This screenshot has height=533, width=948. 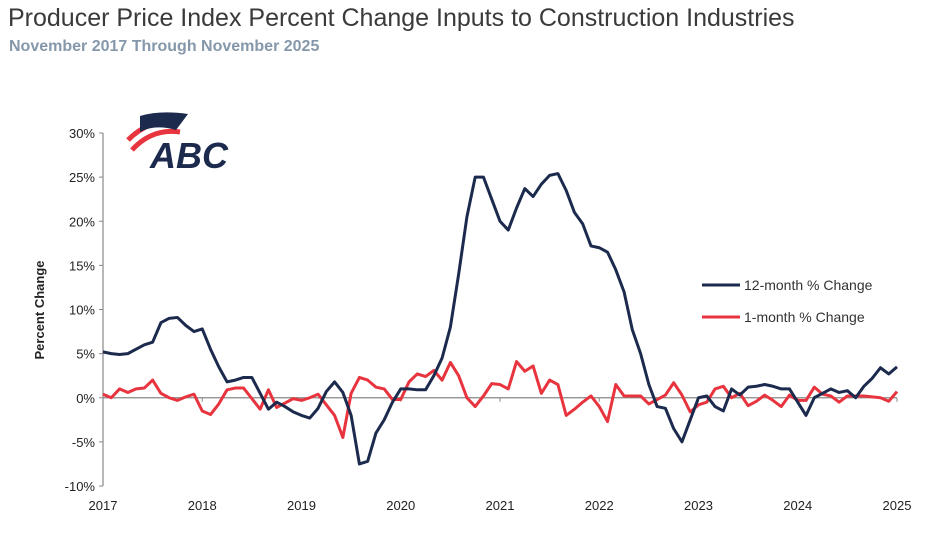 I want to click on legend-label: 12-month % Change, so click(x=808, y=285).